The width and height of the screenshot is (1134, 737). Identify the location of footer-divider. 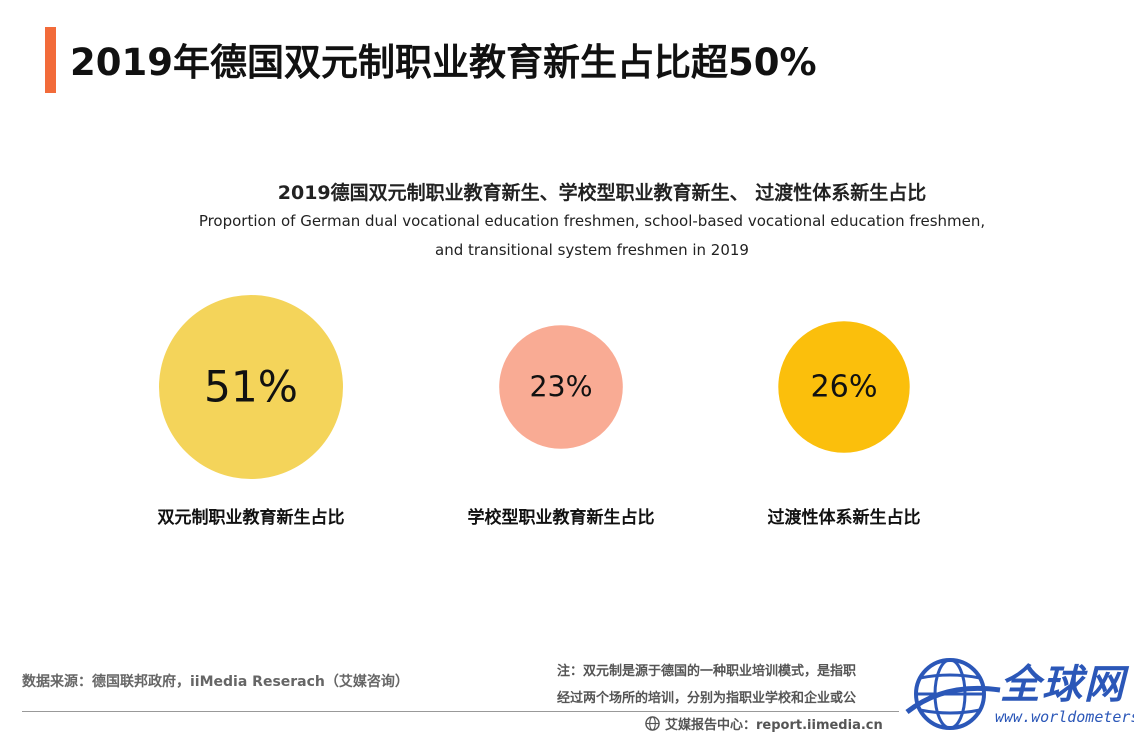
(460, 711).